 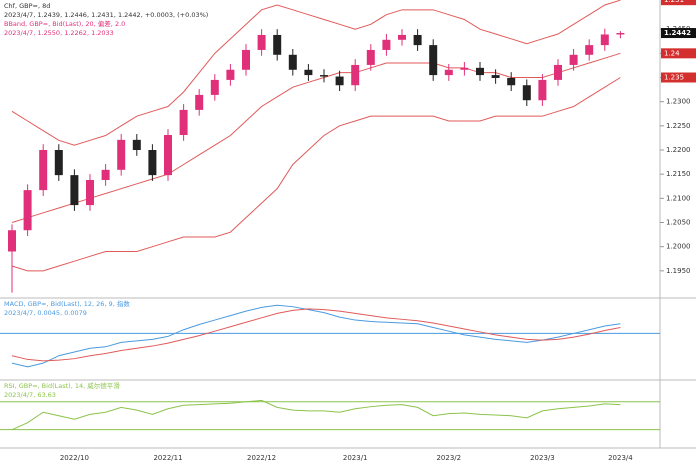 I want to click on x-tick-label: 2023/3, so click(x=542, y=458).